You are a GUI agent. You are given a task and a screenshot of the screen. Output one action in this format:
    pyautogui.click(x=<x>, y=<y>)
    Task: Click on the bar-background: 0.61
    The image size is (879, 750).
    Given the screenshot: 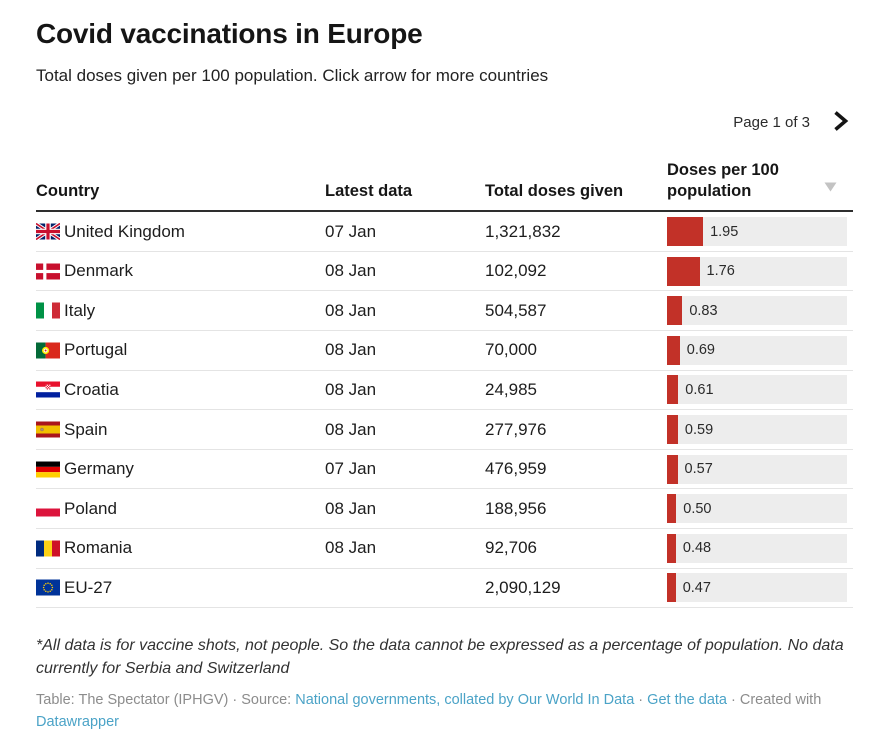 What is the action you would take?
    pyautogui.click(x=757, y=390)
    